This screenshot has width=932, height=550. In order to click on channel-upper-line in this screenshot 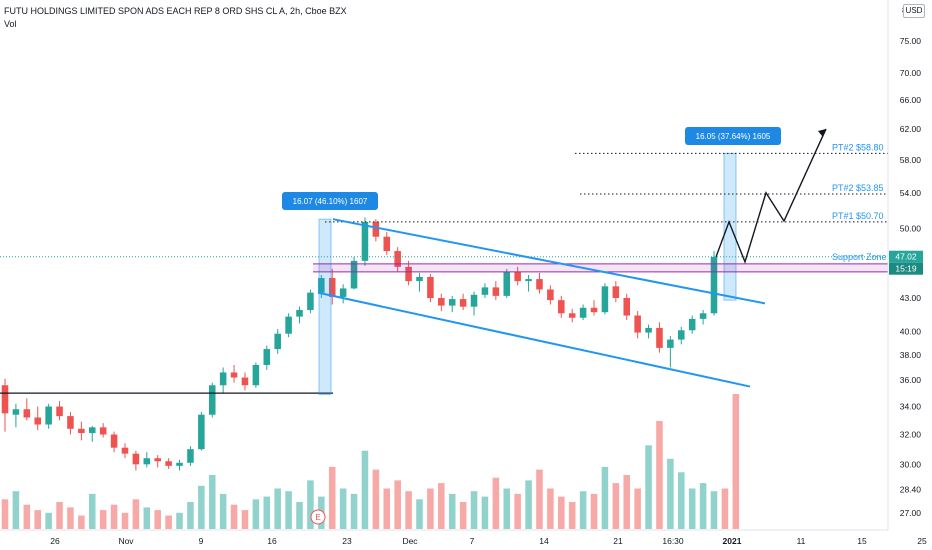, I will do `click(549, 261)`.